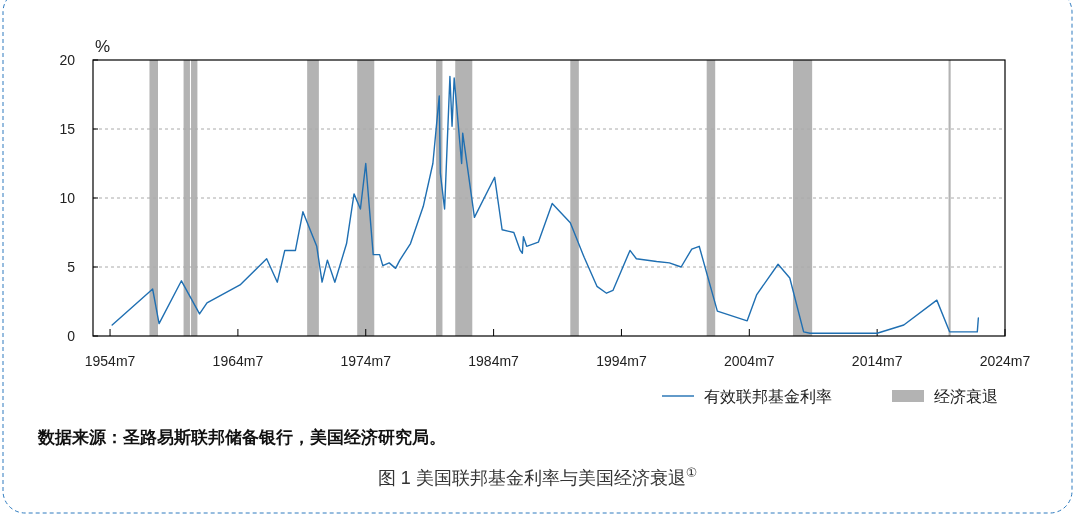  What do you see at coordinates (877, 361) in the screenshot?
I see `x-tick-label: 2014m7` at bounding box center [877, 361].